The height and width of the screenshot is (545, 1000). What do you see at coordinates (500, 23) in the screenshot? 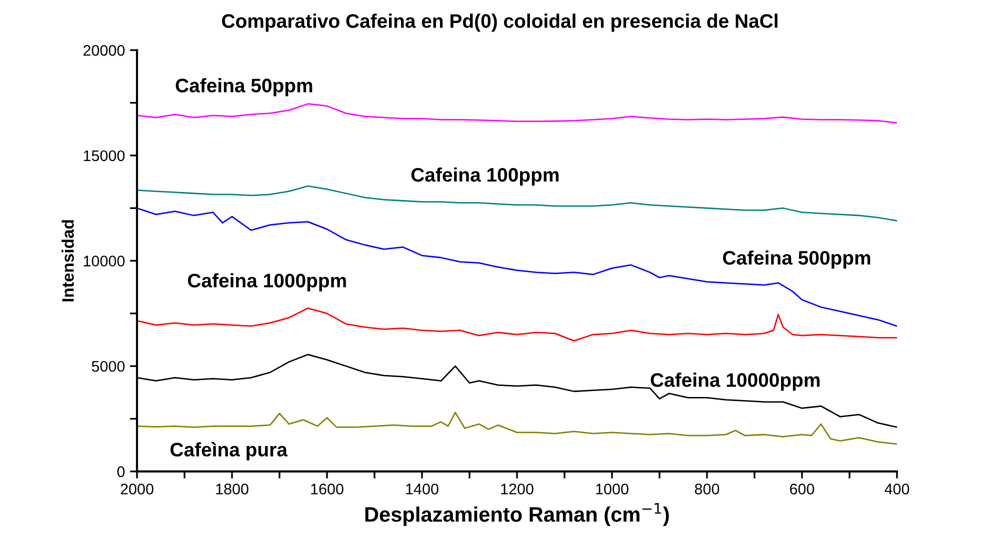
I see `chart-title: Comparativo Cafeina en Pd(0) coloidal en presencia de NaCl` at bounding box center [500, 23].